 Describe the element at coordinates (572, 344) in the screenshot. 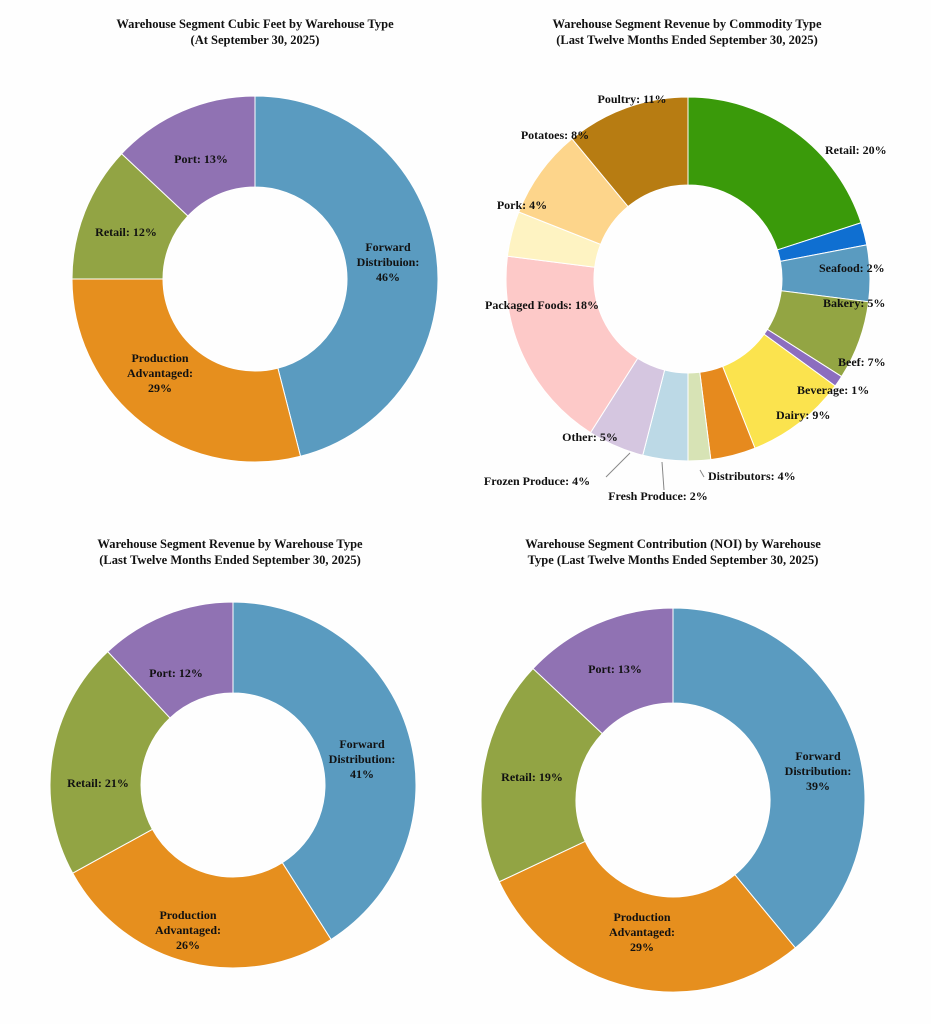

I see `chart2-slice-packaged-foods` at that location.